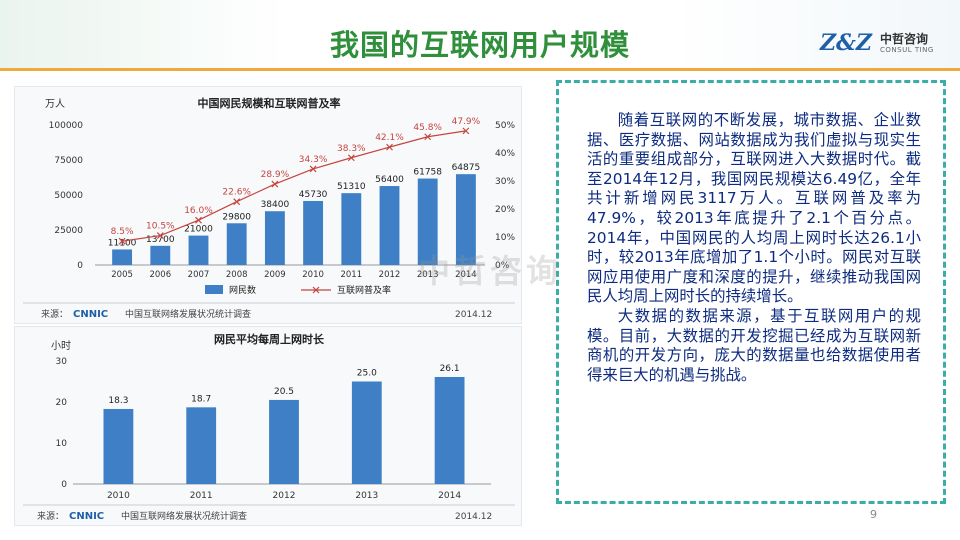  What do you see at coordinates (236, 193) in the screenshot?
I see `penetration-value-label: 22.6%` at bounding box center [236, 193].